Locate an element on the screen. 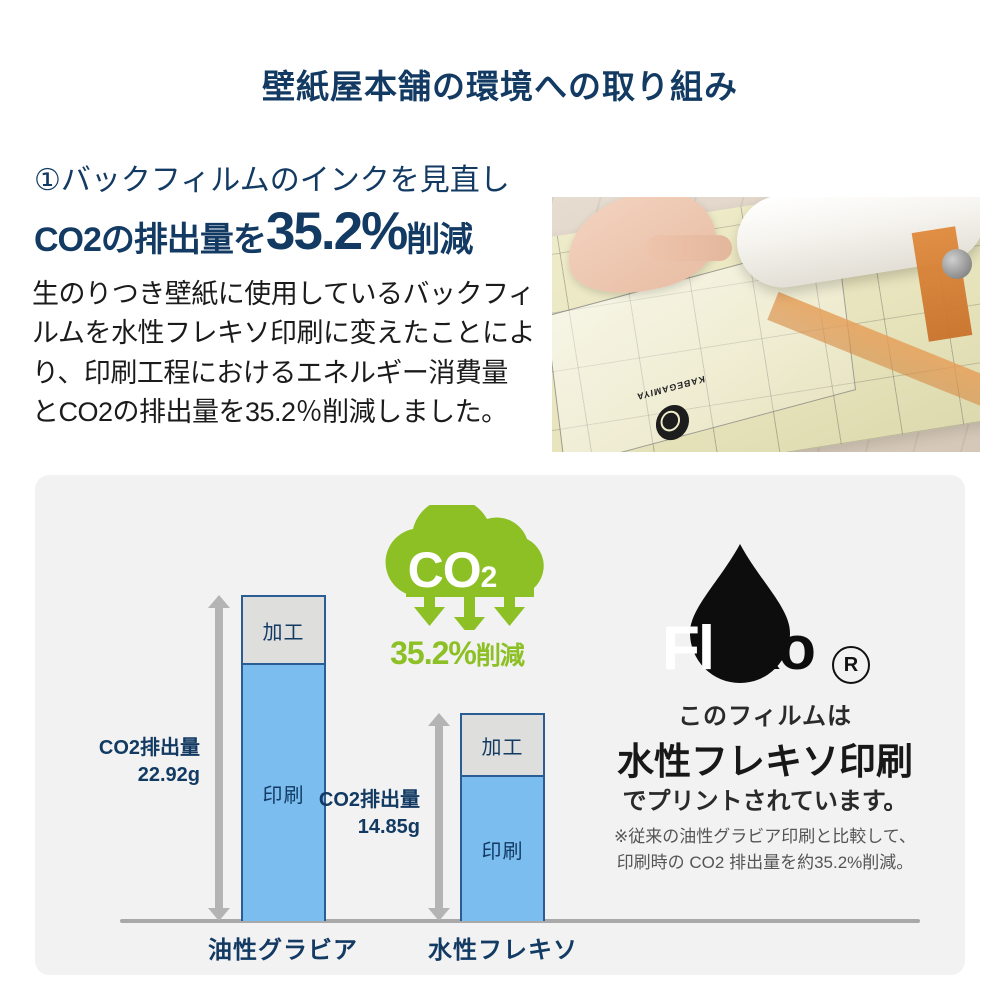 This screenshot has width=1000, height=1000. measure-value-1: 22.92g is located at coordinates (168, 775).